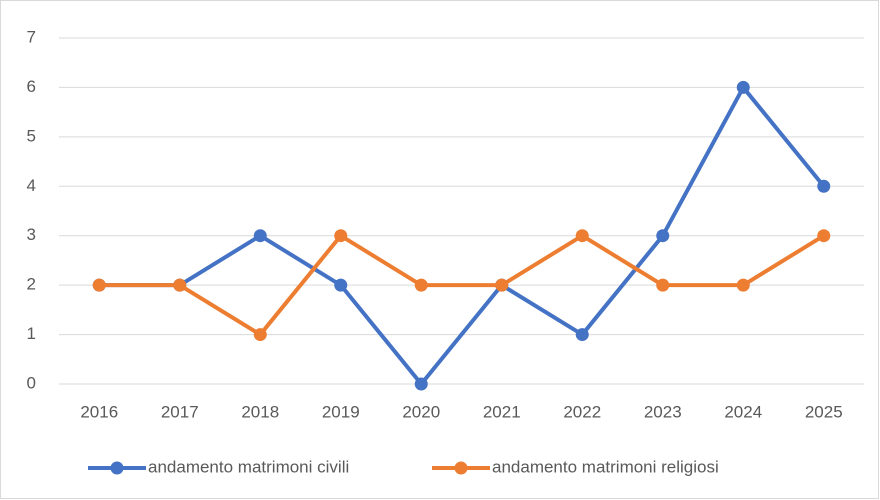 The height and width of the screenshot is (500, 880). Describe the element at coordinates (341, 411) in the screenshot. I see `x-tick-label: 2019` at that location.